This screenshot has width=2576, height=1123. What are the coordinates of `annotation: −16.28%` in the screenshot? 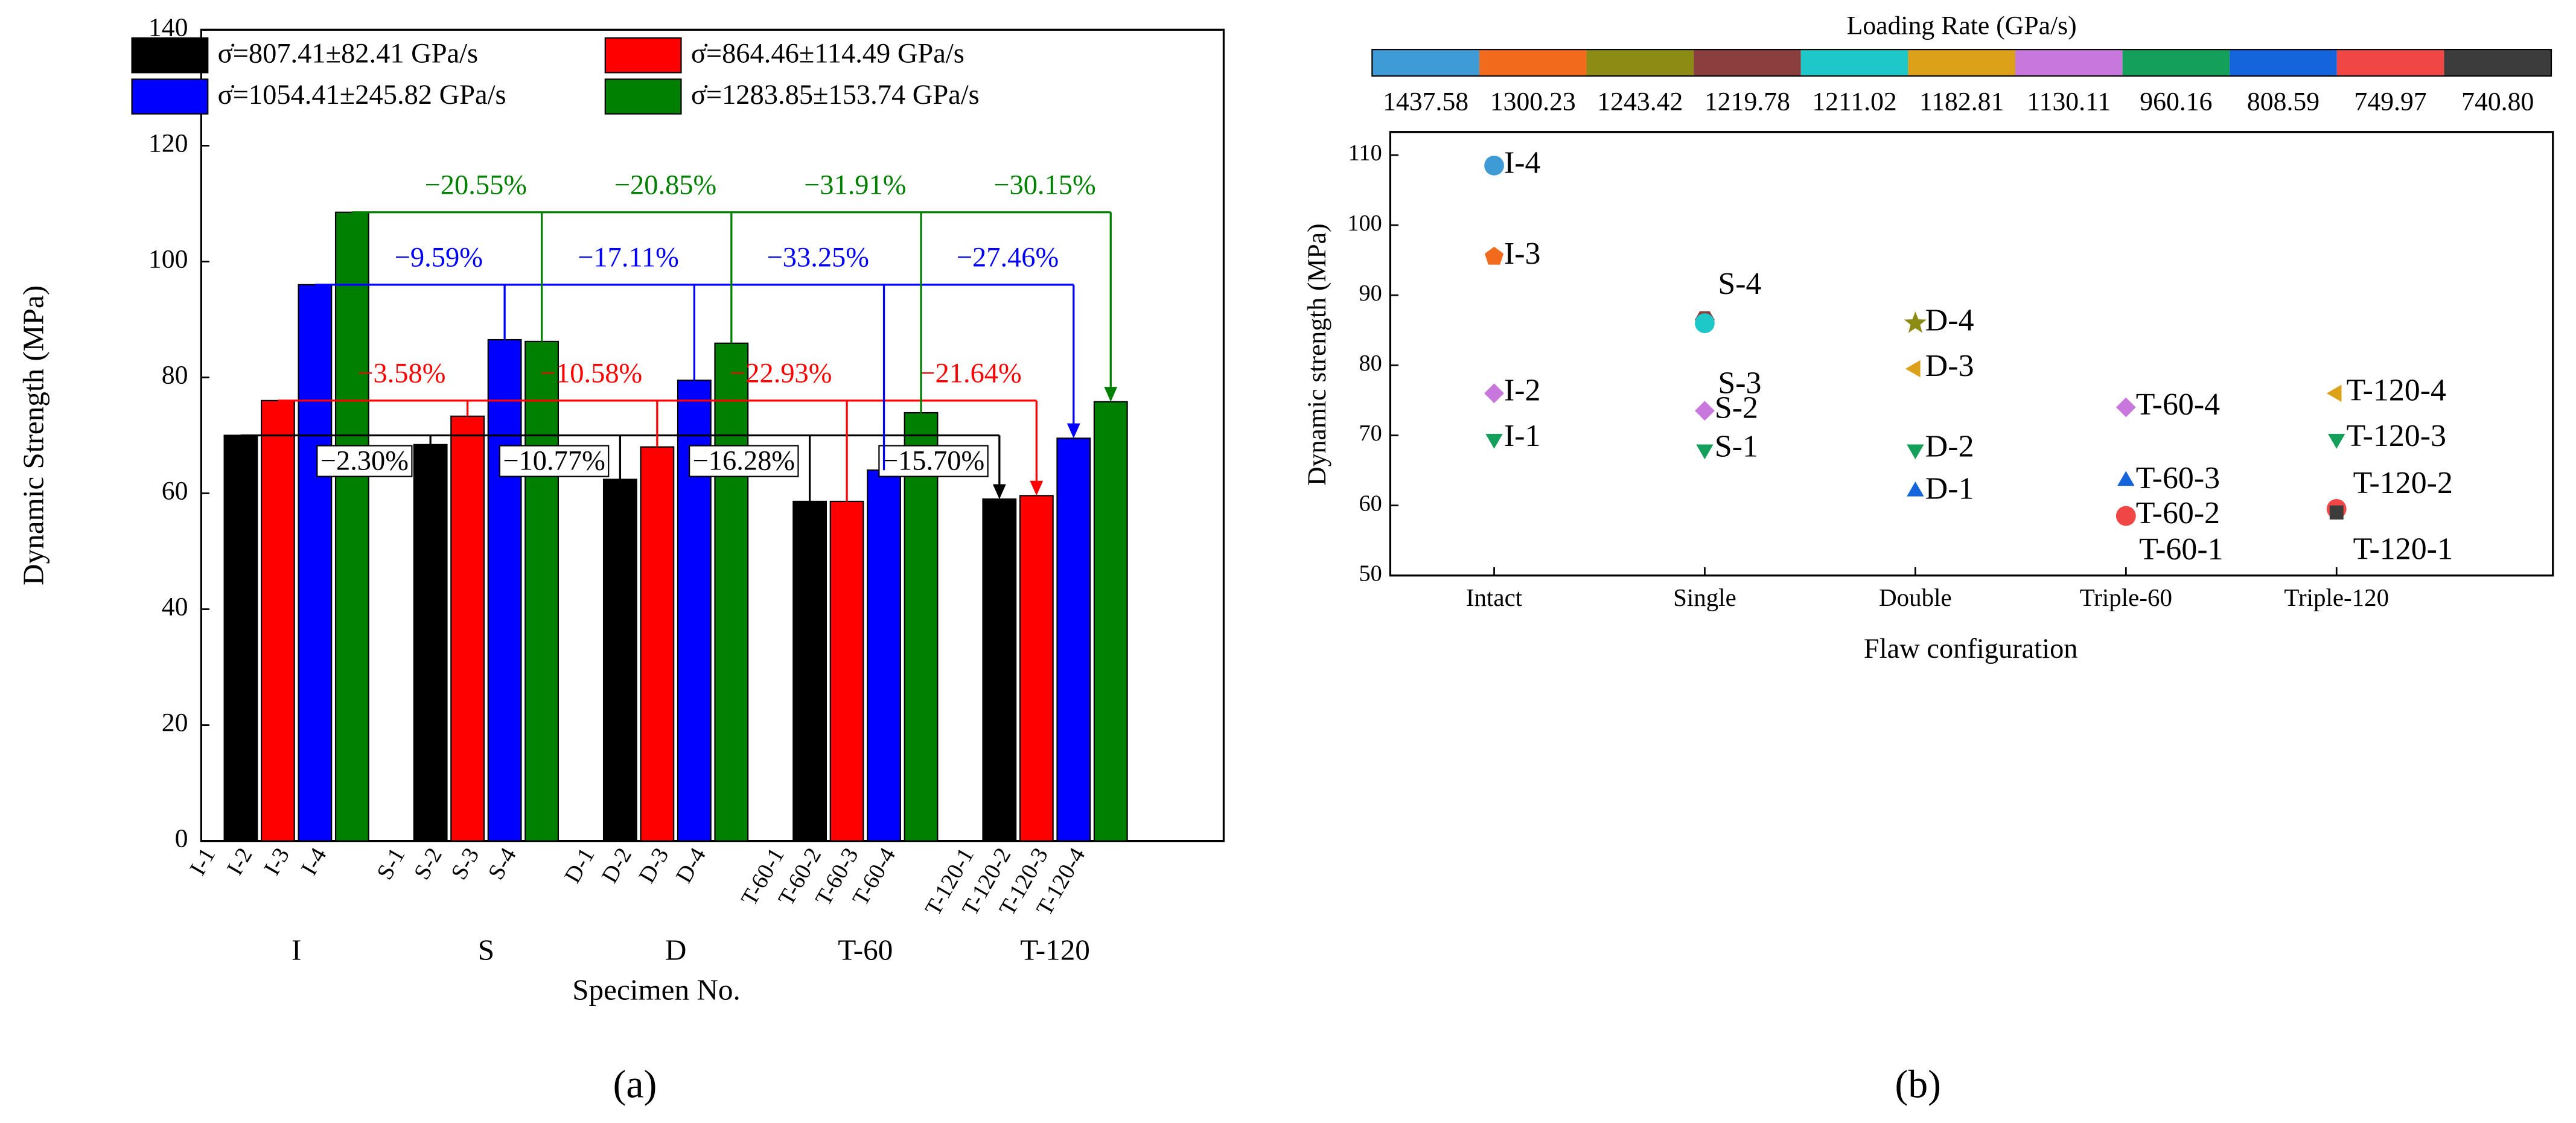 It's located at (744, 461).